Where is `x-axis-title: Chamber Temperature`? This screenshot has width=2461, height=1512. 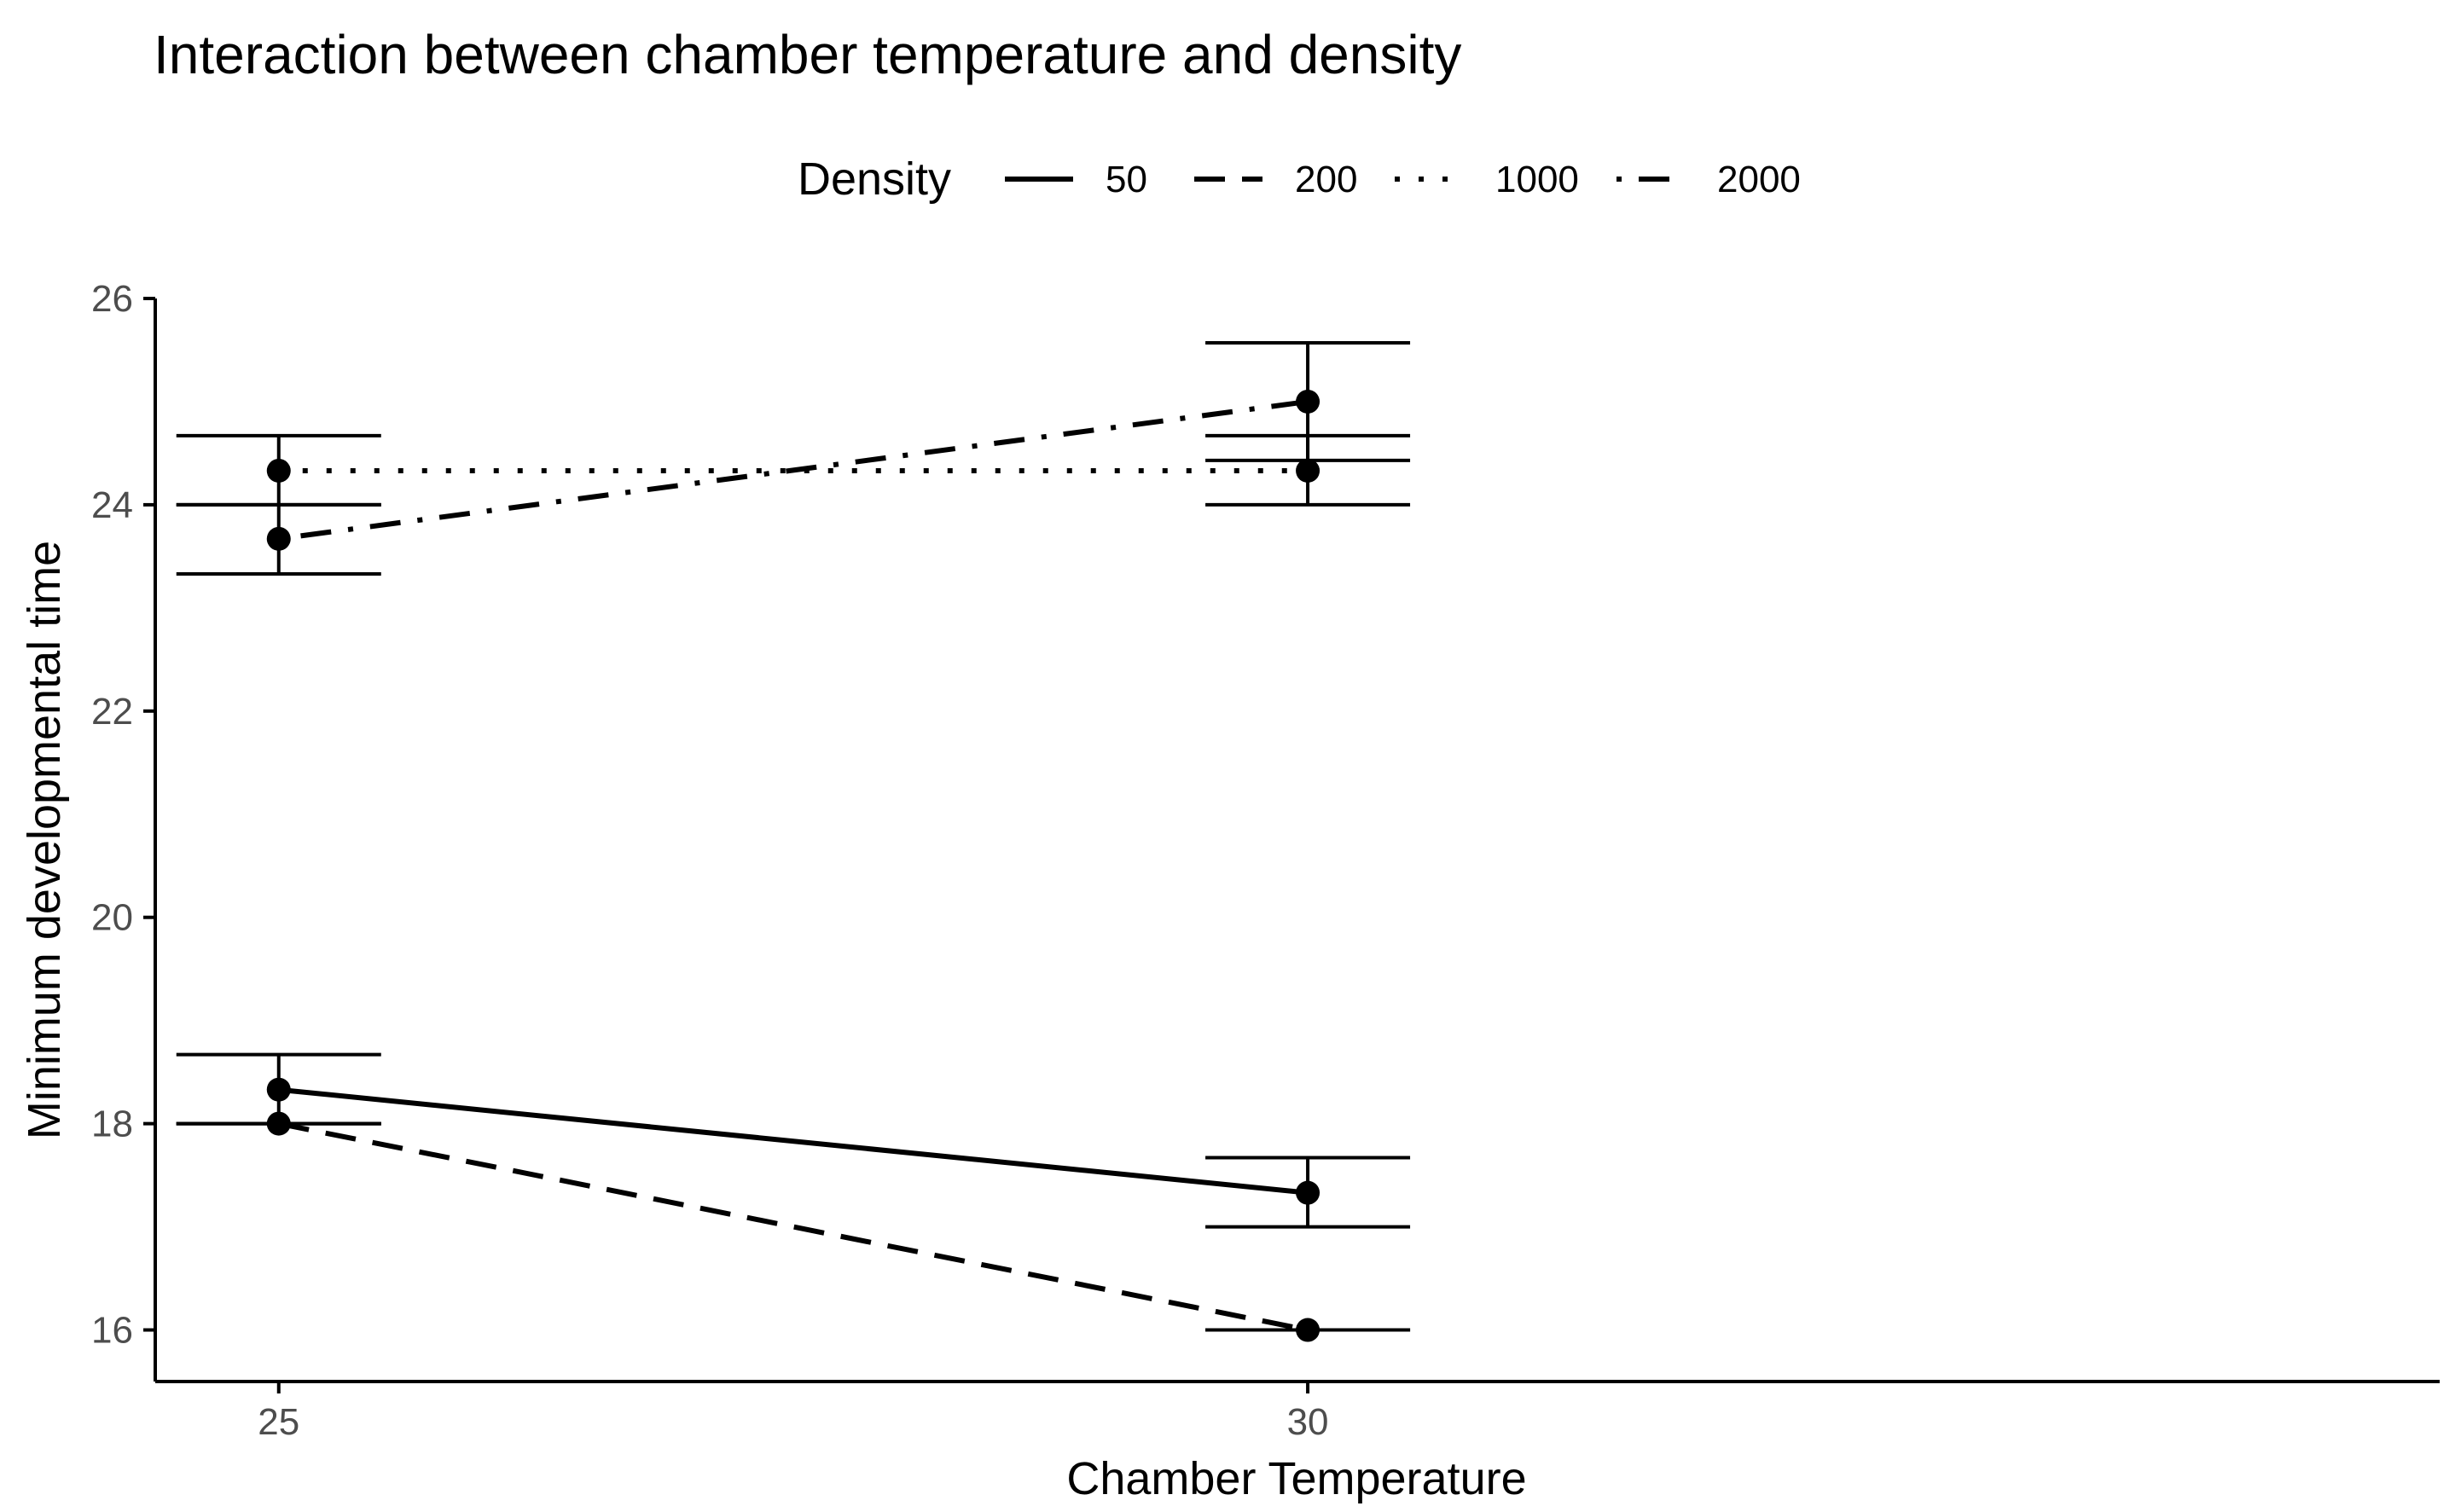 x-axis-title: Chamber Temperature is located at coordinates (1296, 1478).